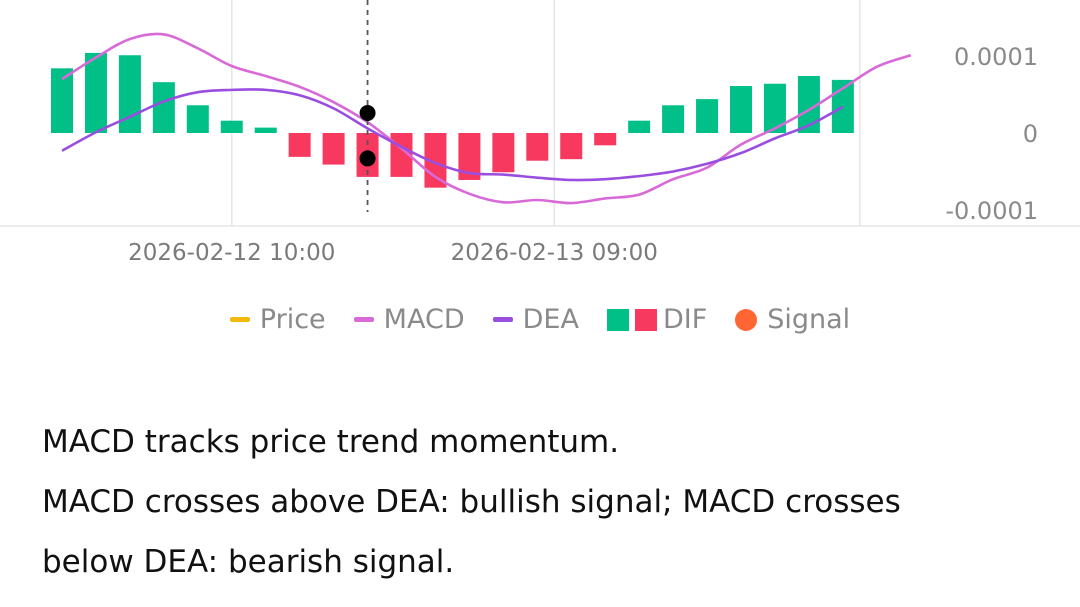  I want to click on x-tick-label: 2026-02-13 09:00, so click(554, 253).